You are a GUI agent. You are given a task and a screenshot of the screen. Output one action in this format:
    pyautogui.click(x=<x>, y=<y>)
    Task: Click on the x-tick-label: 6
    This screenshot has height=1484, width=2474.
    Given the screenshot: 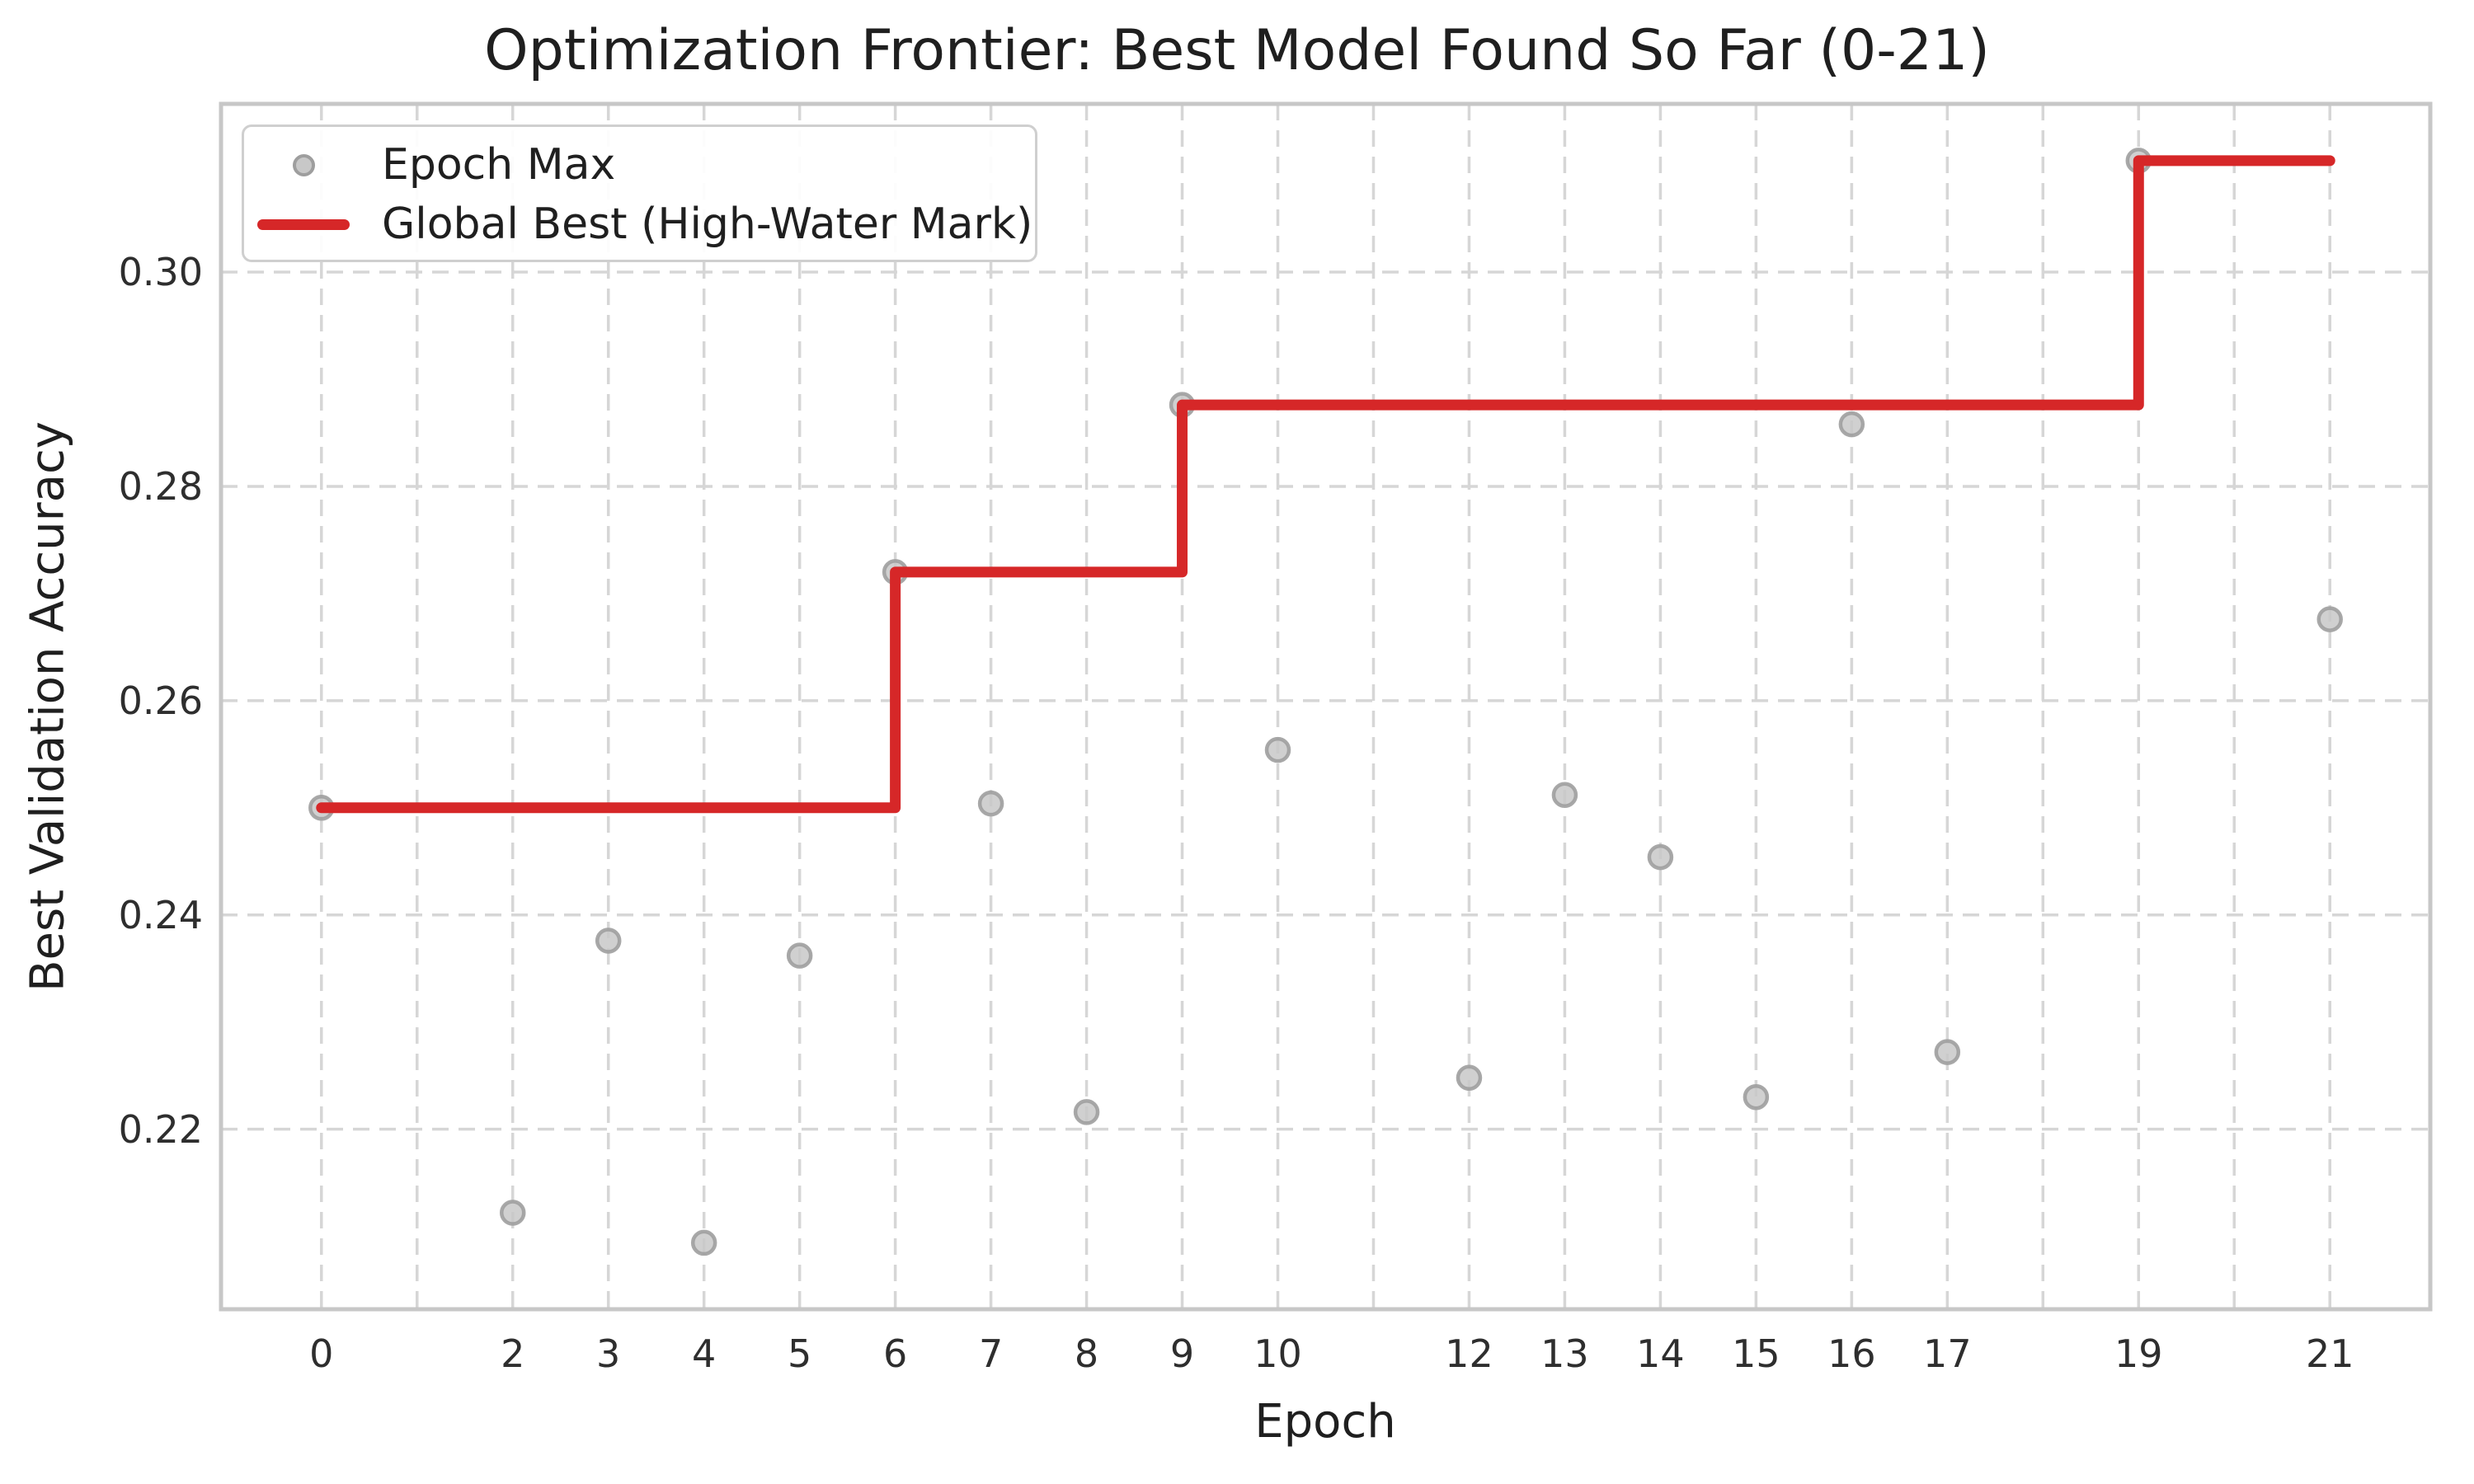 What is the action you would take?
    pyautogui.click(x=895, y=1353)
    